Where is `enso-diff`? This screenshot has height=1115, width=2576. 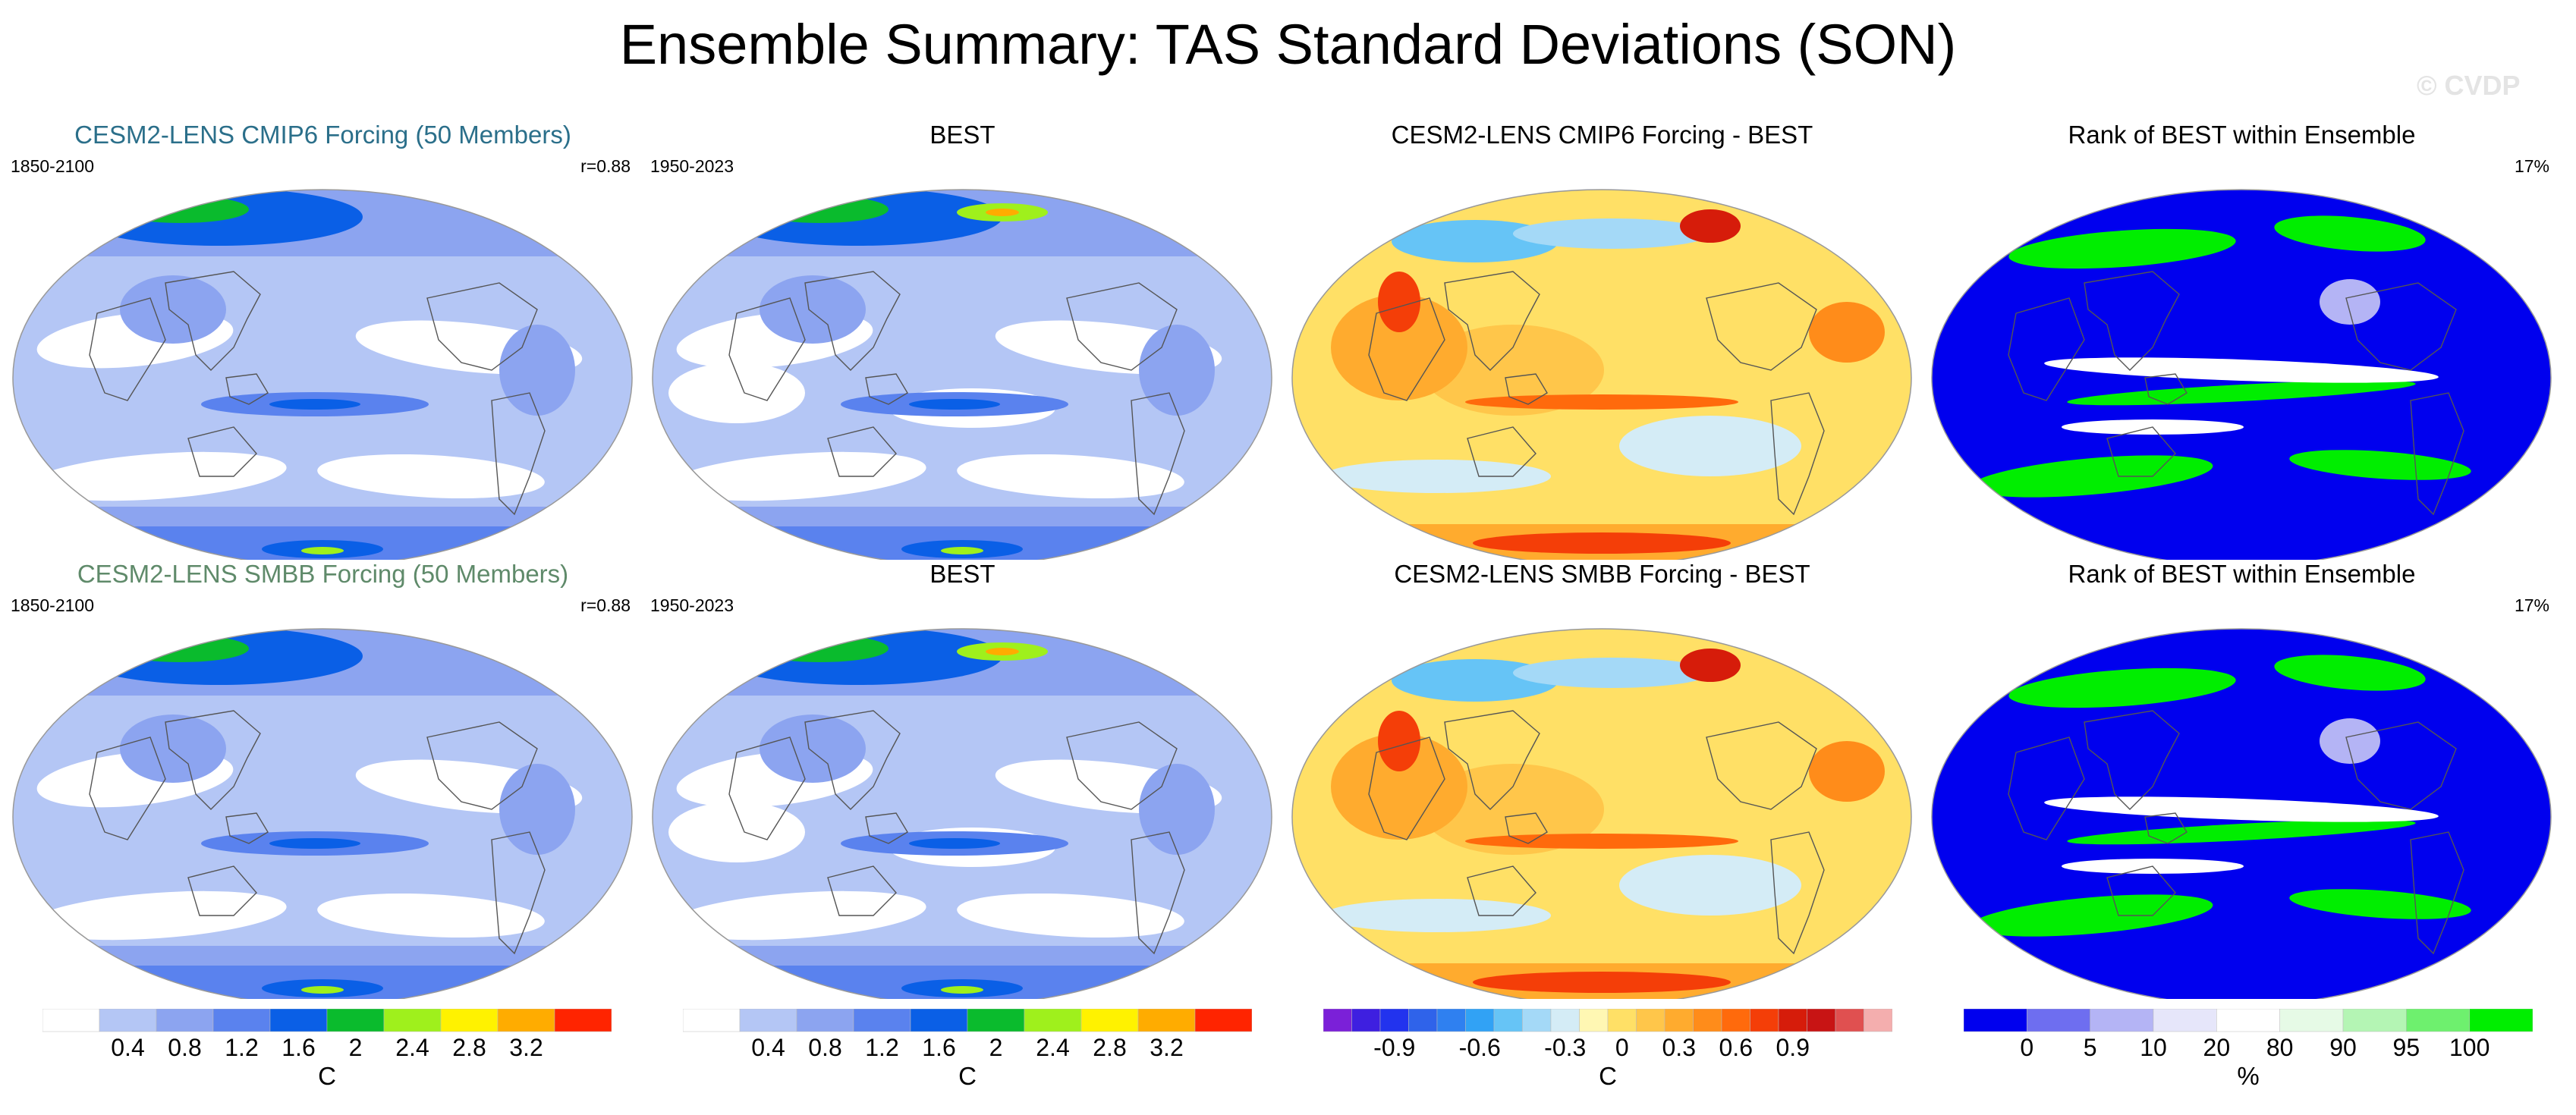 enso-diff is located at coordinates (1601, 402).